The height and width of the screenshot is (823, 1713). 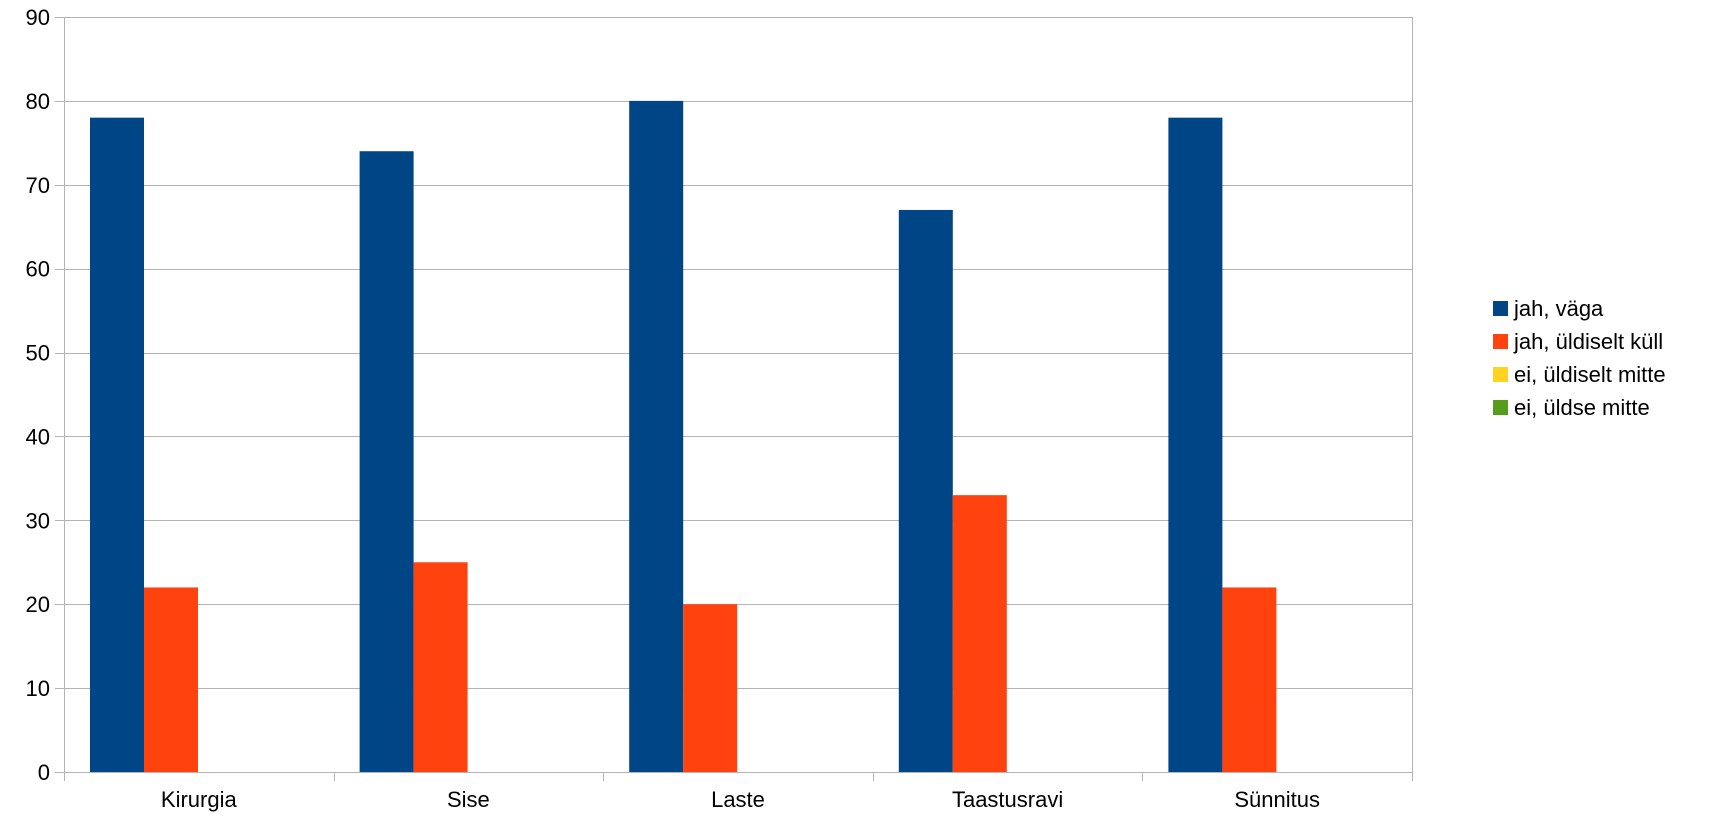 What do you see at coordinates (1590, 374) in the screenshot?
I see `legend-label: ei, üldiselt mitte` at bounding box center [1590, 374].